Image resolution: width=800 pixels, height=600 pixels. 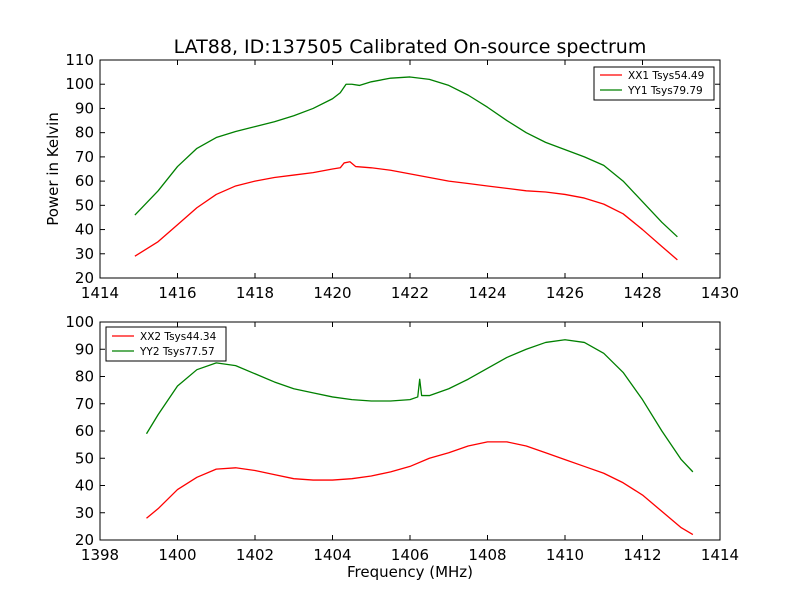 I want to click on bottom-chart-legend-box, so click(x=166, y=344).